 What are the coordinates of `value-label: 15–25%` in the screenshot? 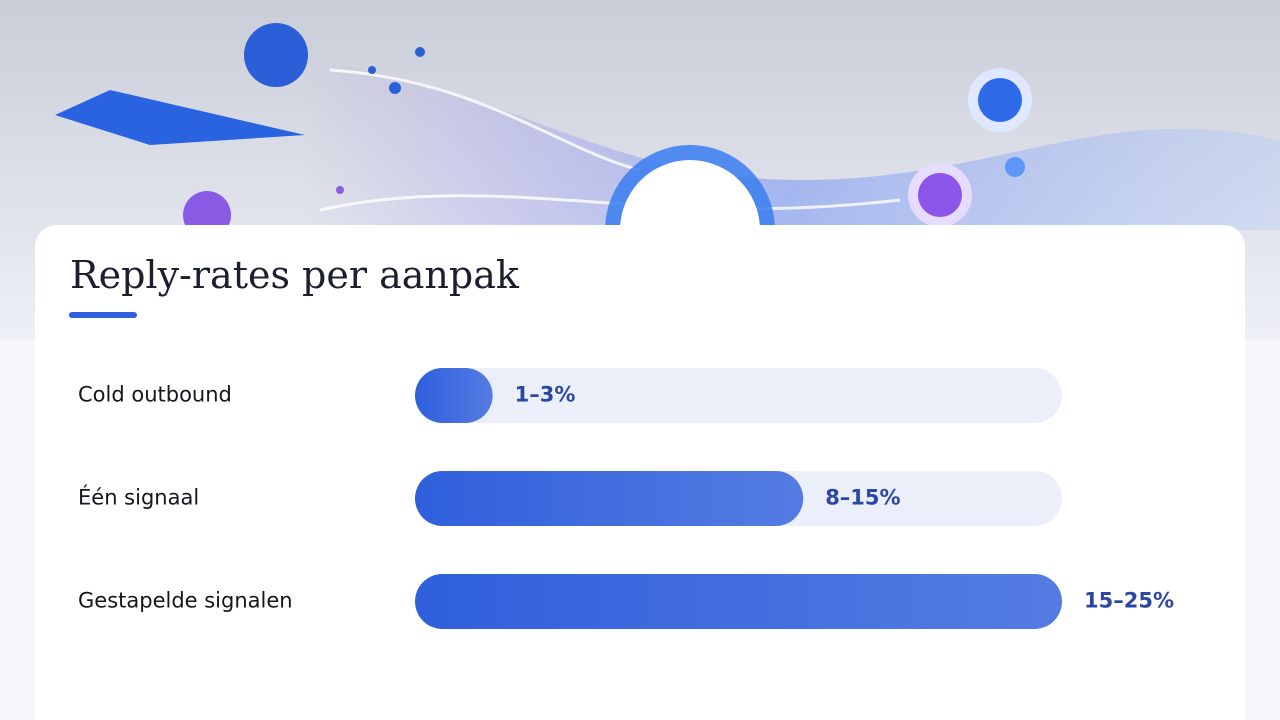 It's located at (1129, 601).